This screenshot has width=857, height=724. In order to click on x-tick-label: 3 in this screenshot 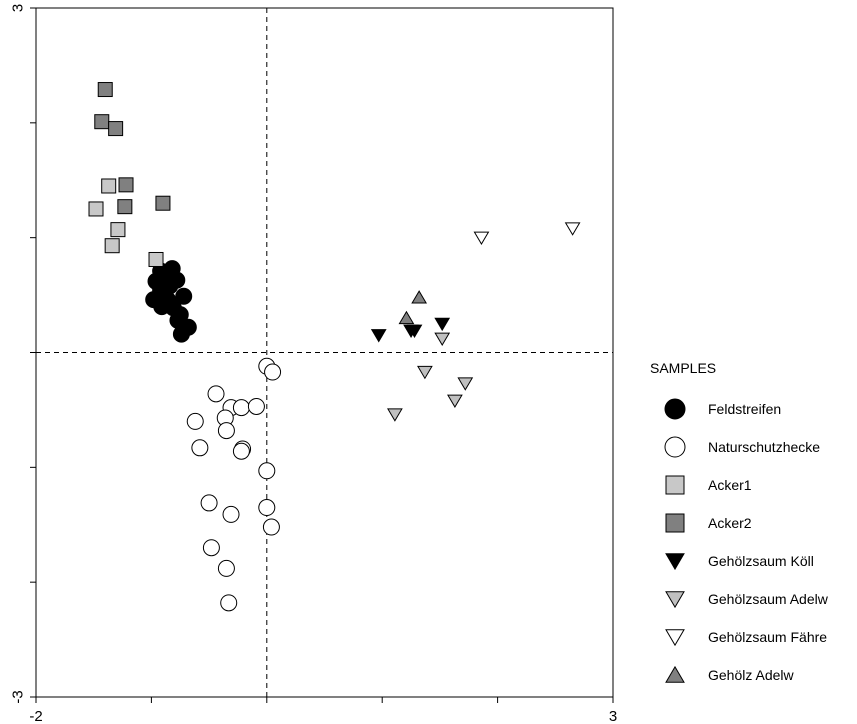, I will do `click(613, 716)`.